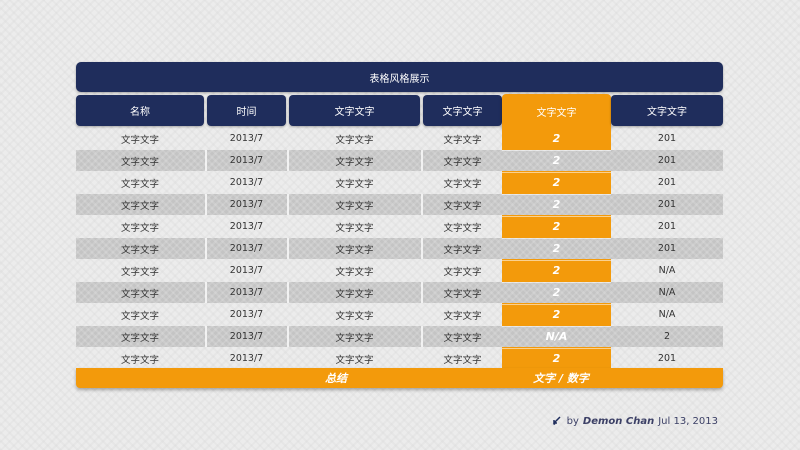 The width and height of the screenshot is (800, 450). I want to click on header-col4: 文字文字, so click(462, 110).